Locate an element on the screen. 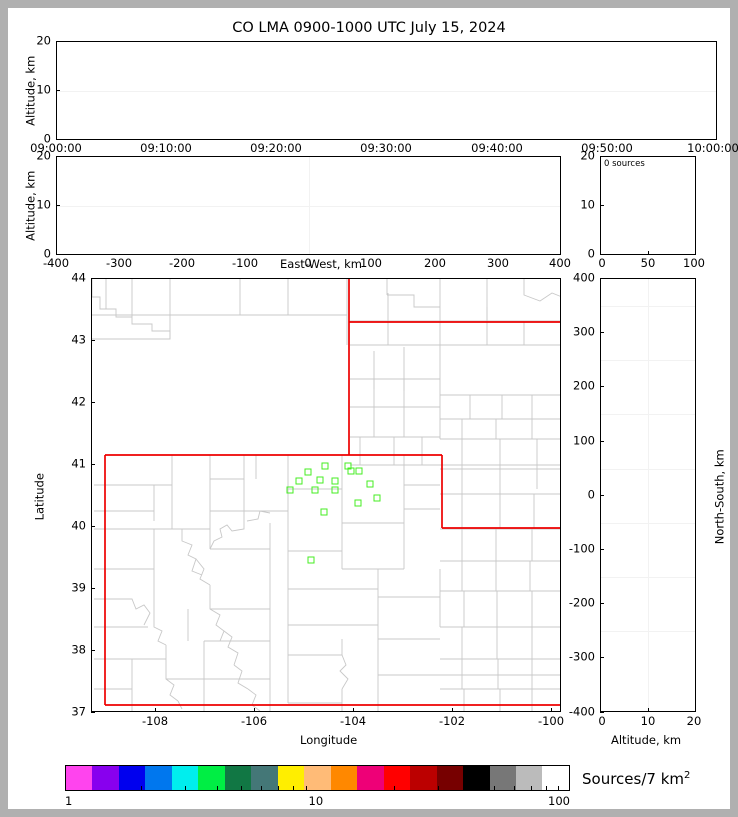  tick-label: 43 is located at coordinates (78, 339).